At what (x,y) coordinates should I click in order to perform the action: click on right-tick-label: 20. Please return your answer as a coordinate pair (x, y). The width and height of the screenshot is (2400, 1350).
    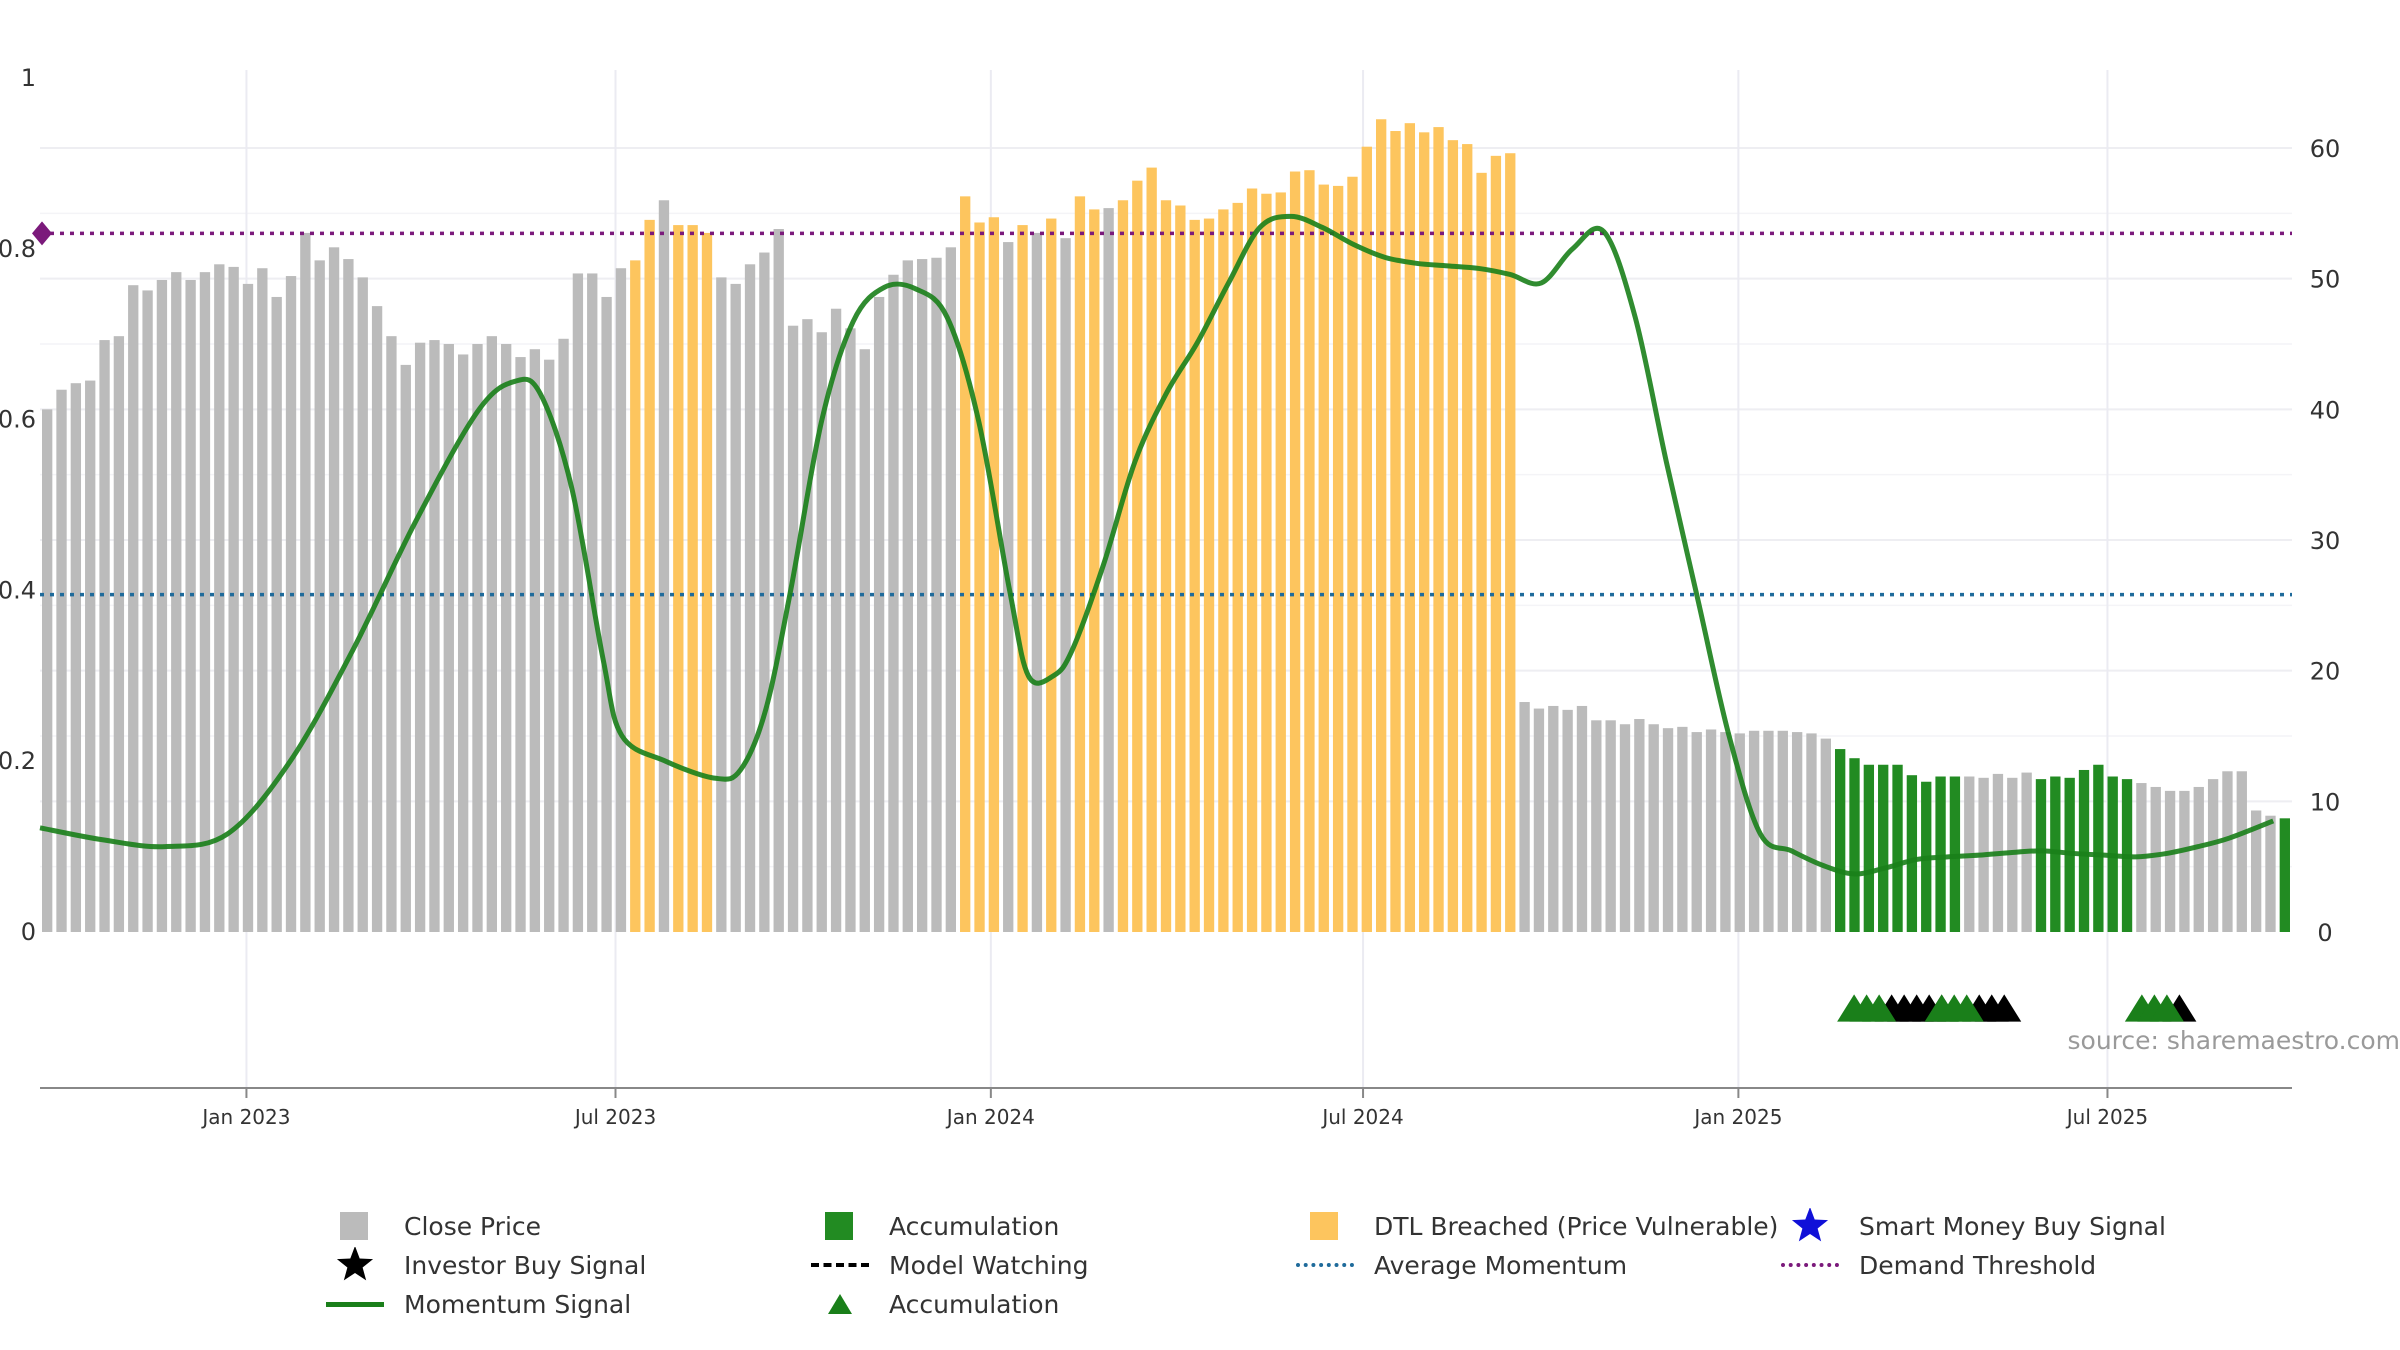
    Looking at the image, I should click on (2325, 672).